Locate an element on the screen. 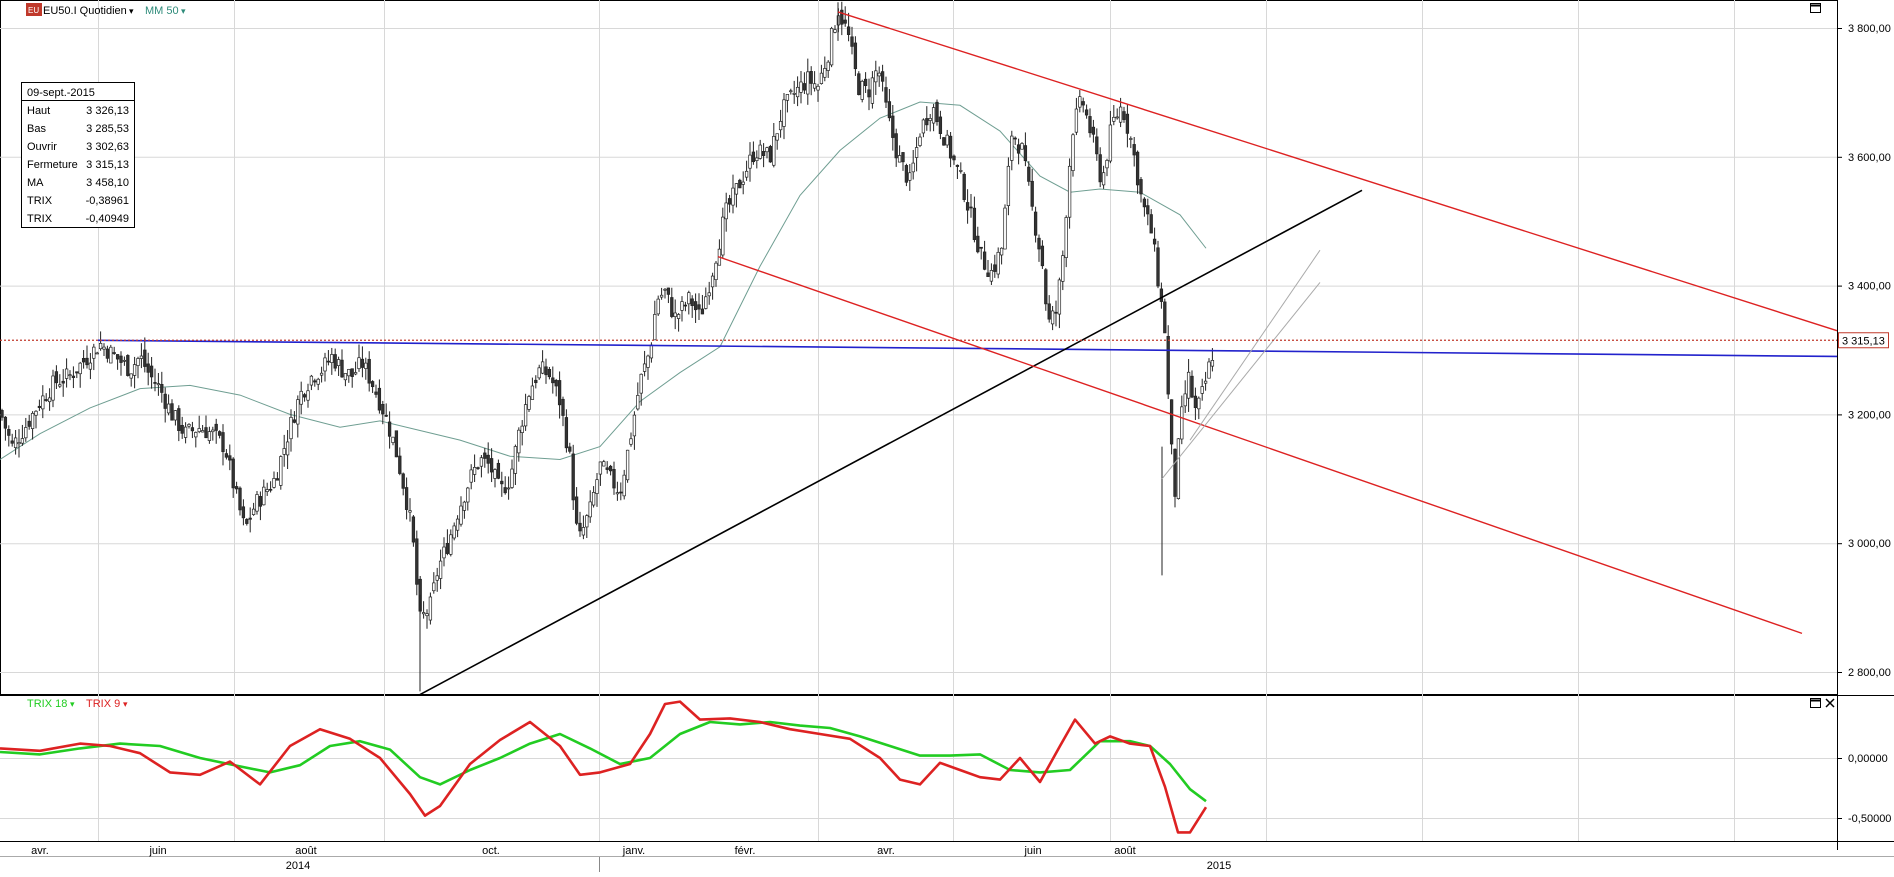  indicator-selector: MM 50 ▾ is located at coordinates (165, 11).